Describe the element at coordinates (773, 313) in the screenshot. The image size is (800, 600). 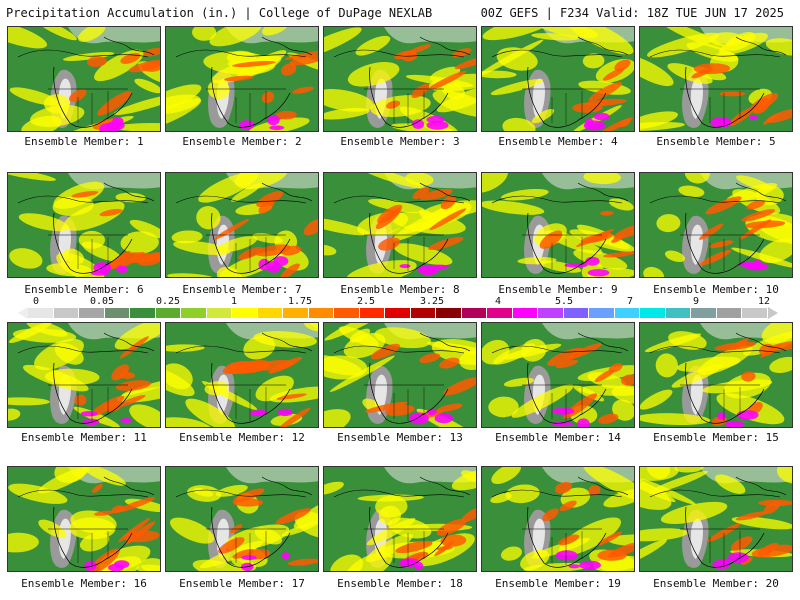
I see `legend-high-arrow` at that location.